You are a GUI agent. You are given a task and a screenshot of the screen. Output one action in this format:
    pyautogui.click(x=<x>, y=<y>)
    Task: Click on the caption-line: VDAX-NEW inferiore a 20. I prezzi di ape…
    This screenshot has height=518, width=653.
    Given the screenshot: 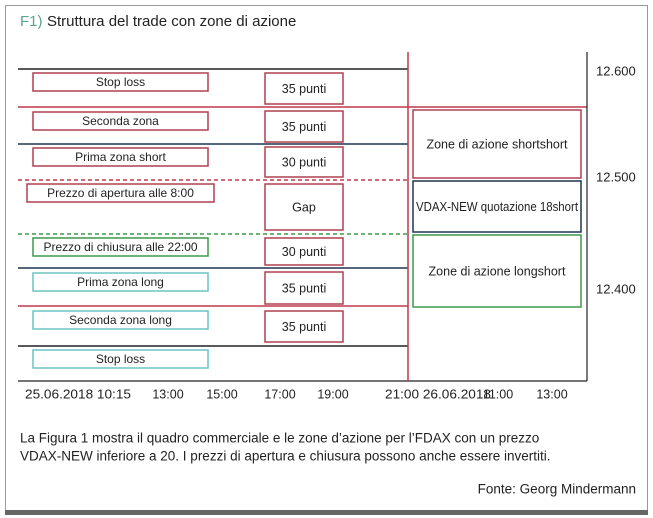 What is the action you would take?
    pyautogui.click(x=285, y=456)
    